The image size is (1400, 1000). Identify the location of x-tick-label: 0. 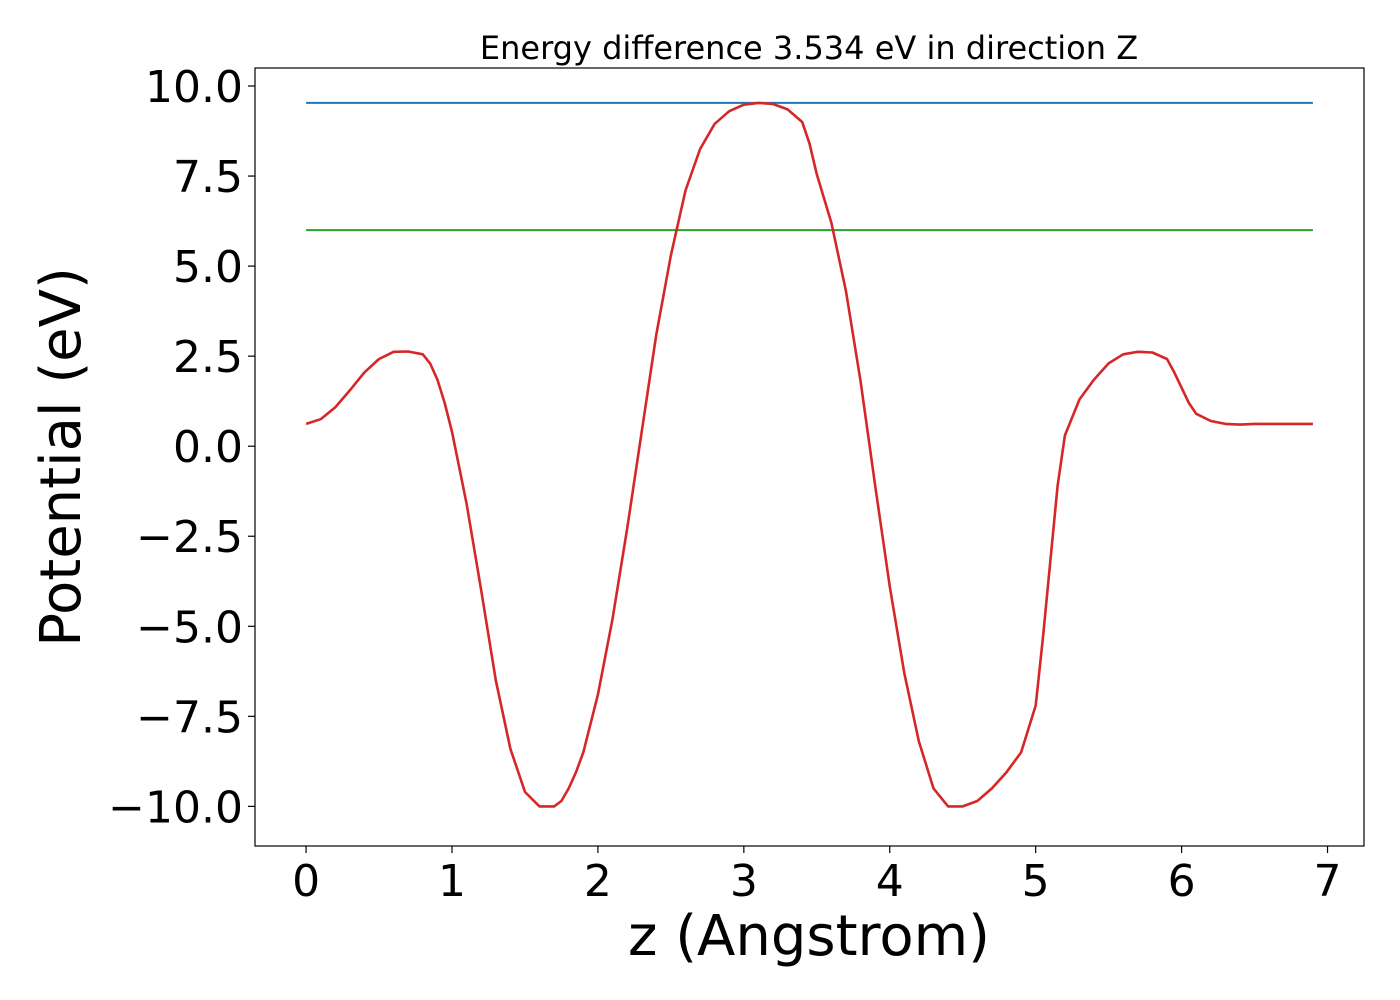
(306, 881).